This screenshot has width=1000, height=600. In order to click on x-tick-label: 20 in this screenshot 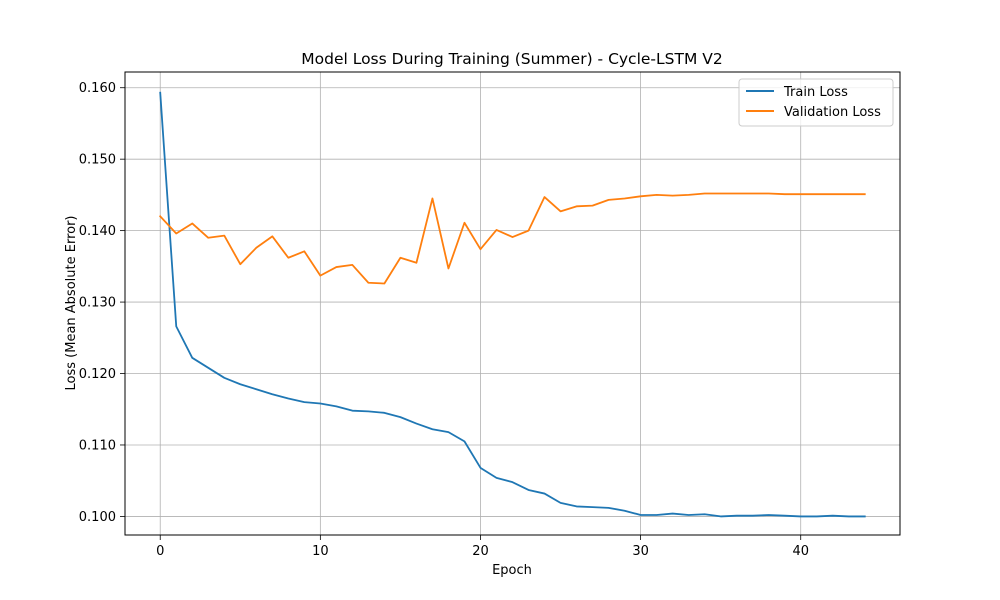, I will do `click(480, 551)`.